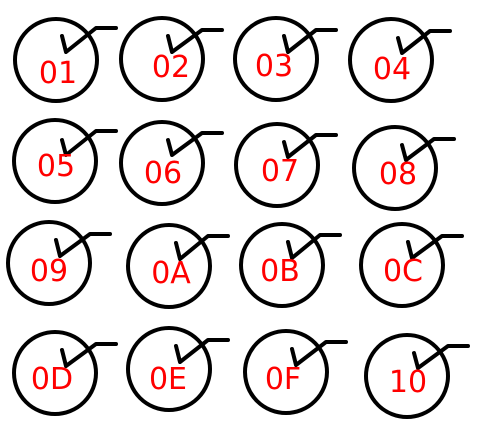 Image resolution: width=479 pixels, height=439 pixels. I want to click on item-label: 10, so click(408, 382).